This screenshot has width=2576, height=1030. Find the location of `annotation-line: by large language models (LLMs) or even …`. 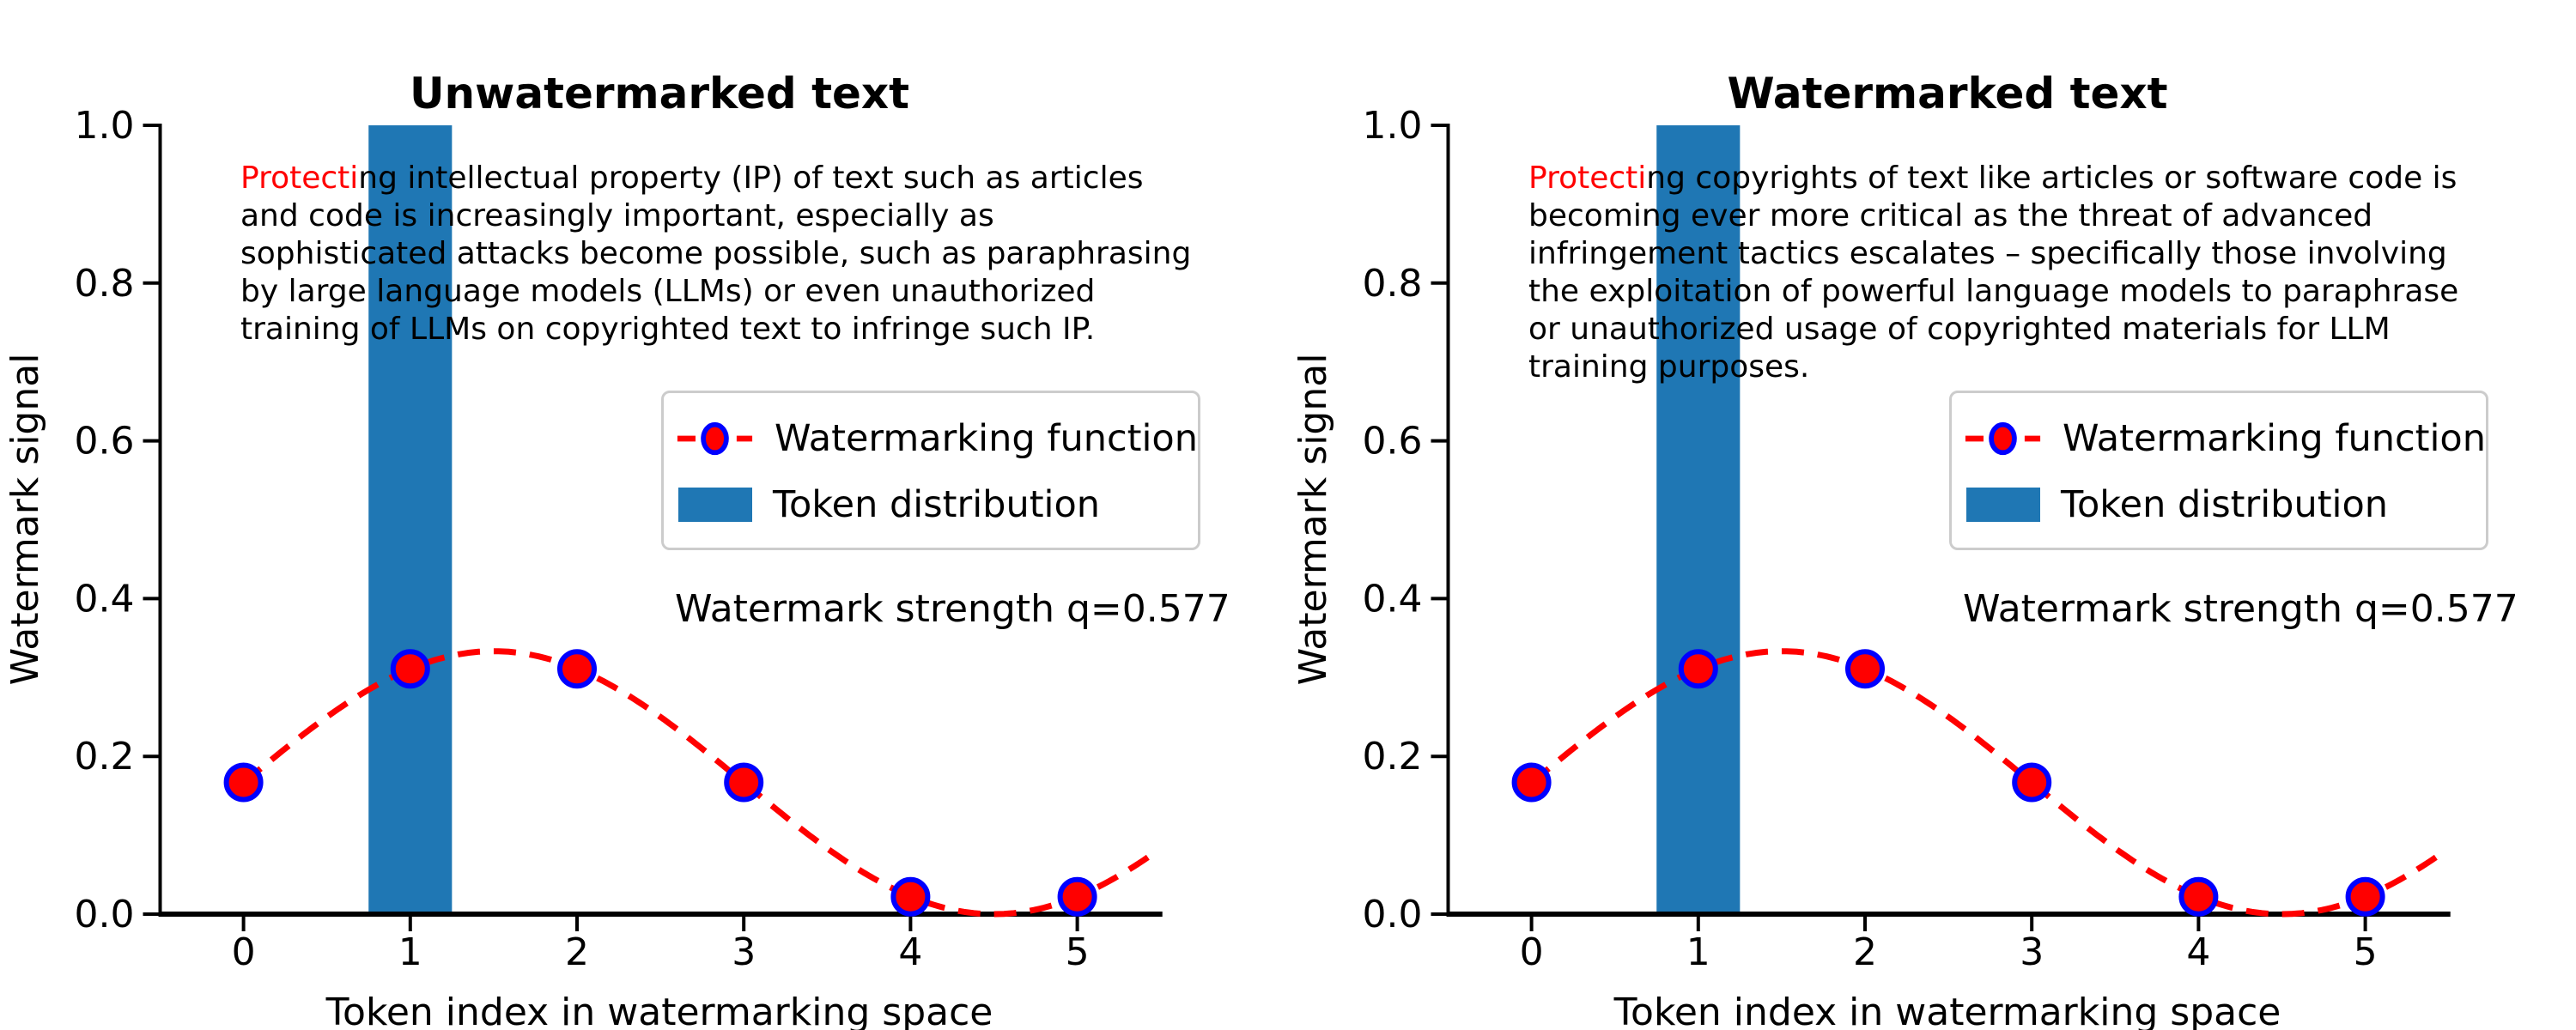

annotation-line: by large language models (LLMs) or even … is located at coordinates (668, 291).